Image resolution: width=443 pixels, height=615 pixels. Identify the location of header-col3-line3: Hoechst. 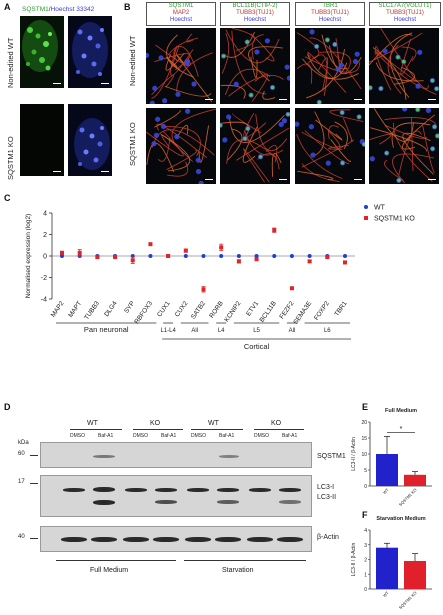
(329, 20).